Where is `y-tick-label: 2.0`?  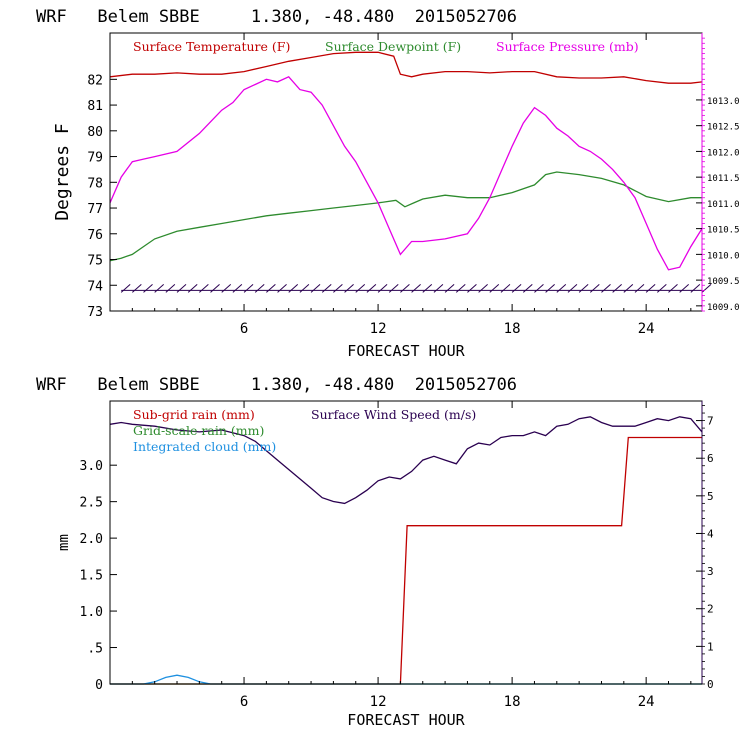 y-tick-label: 2.0 is located at coordinates (91, 539).